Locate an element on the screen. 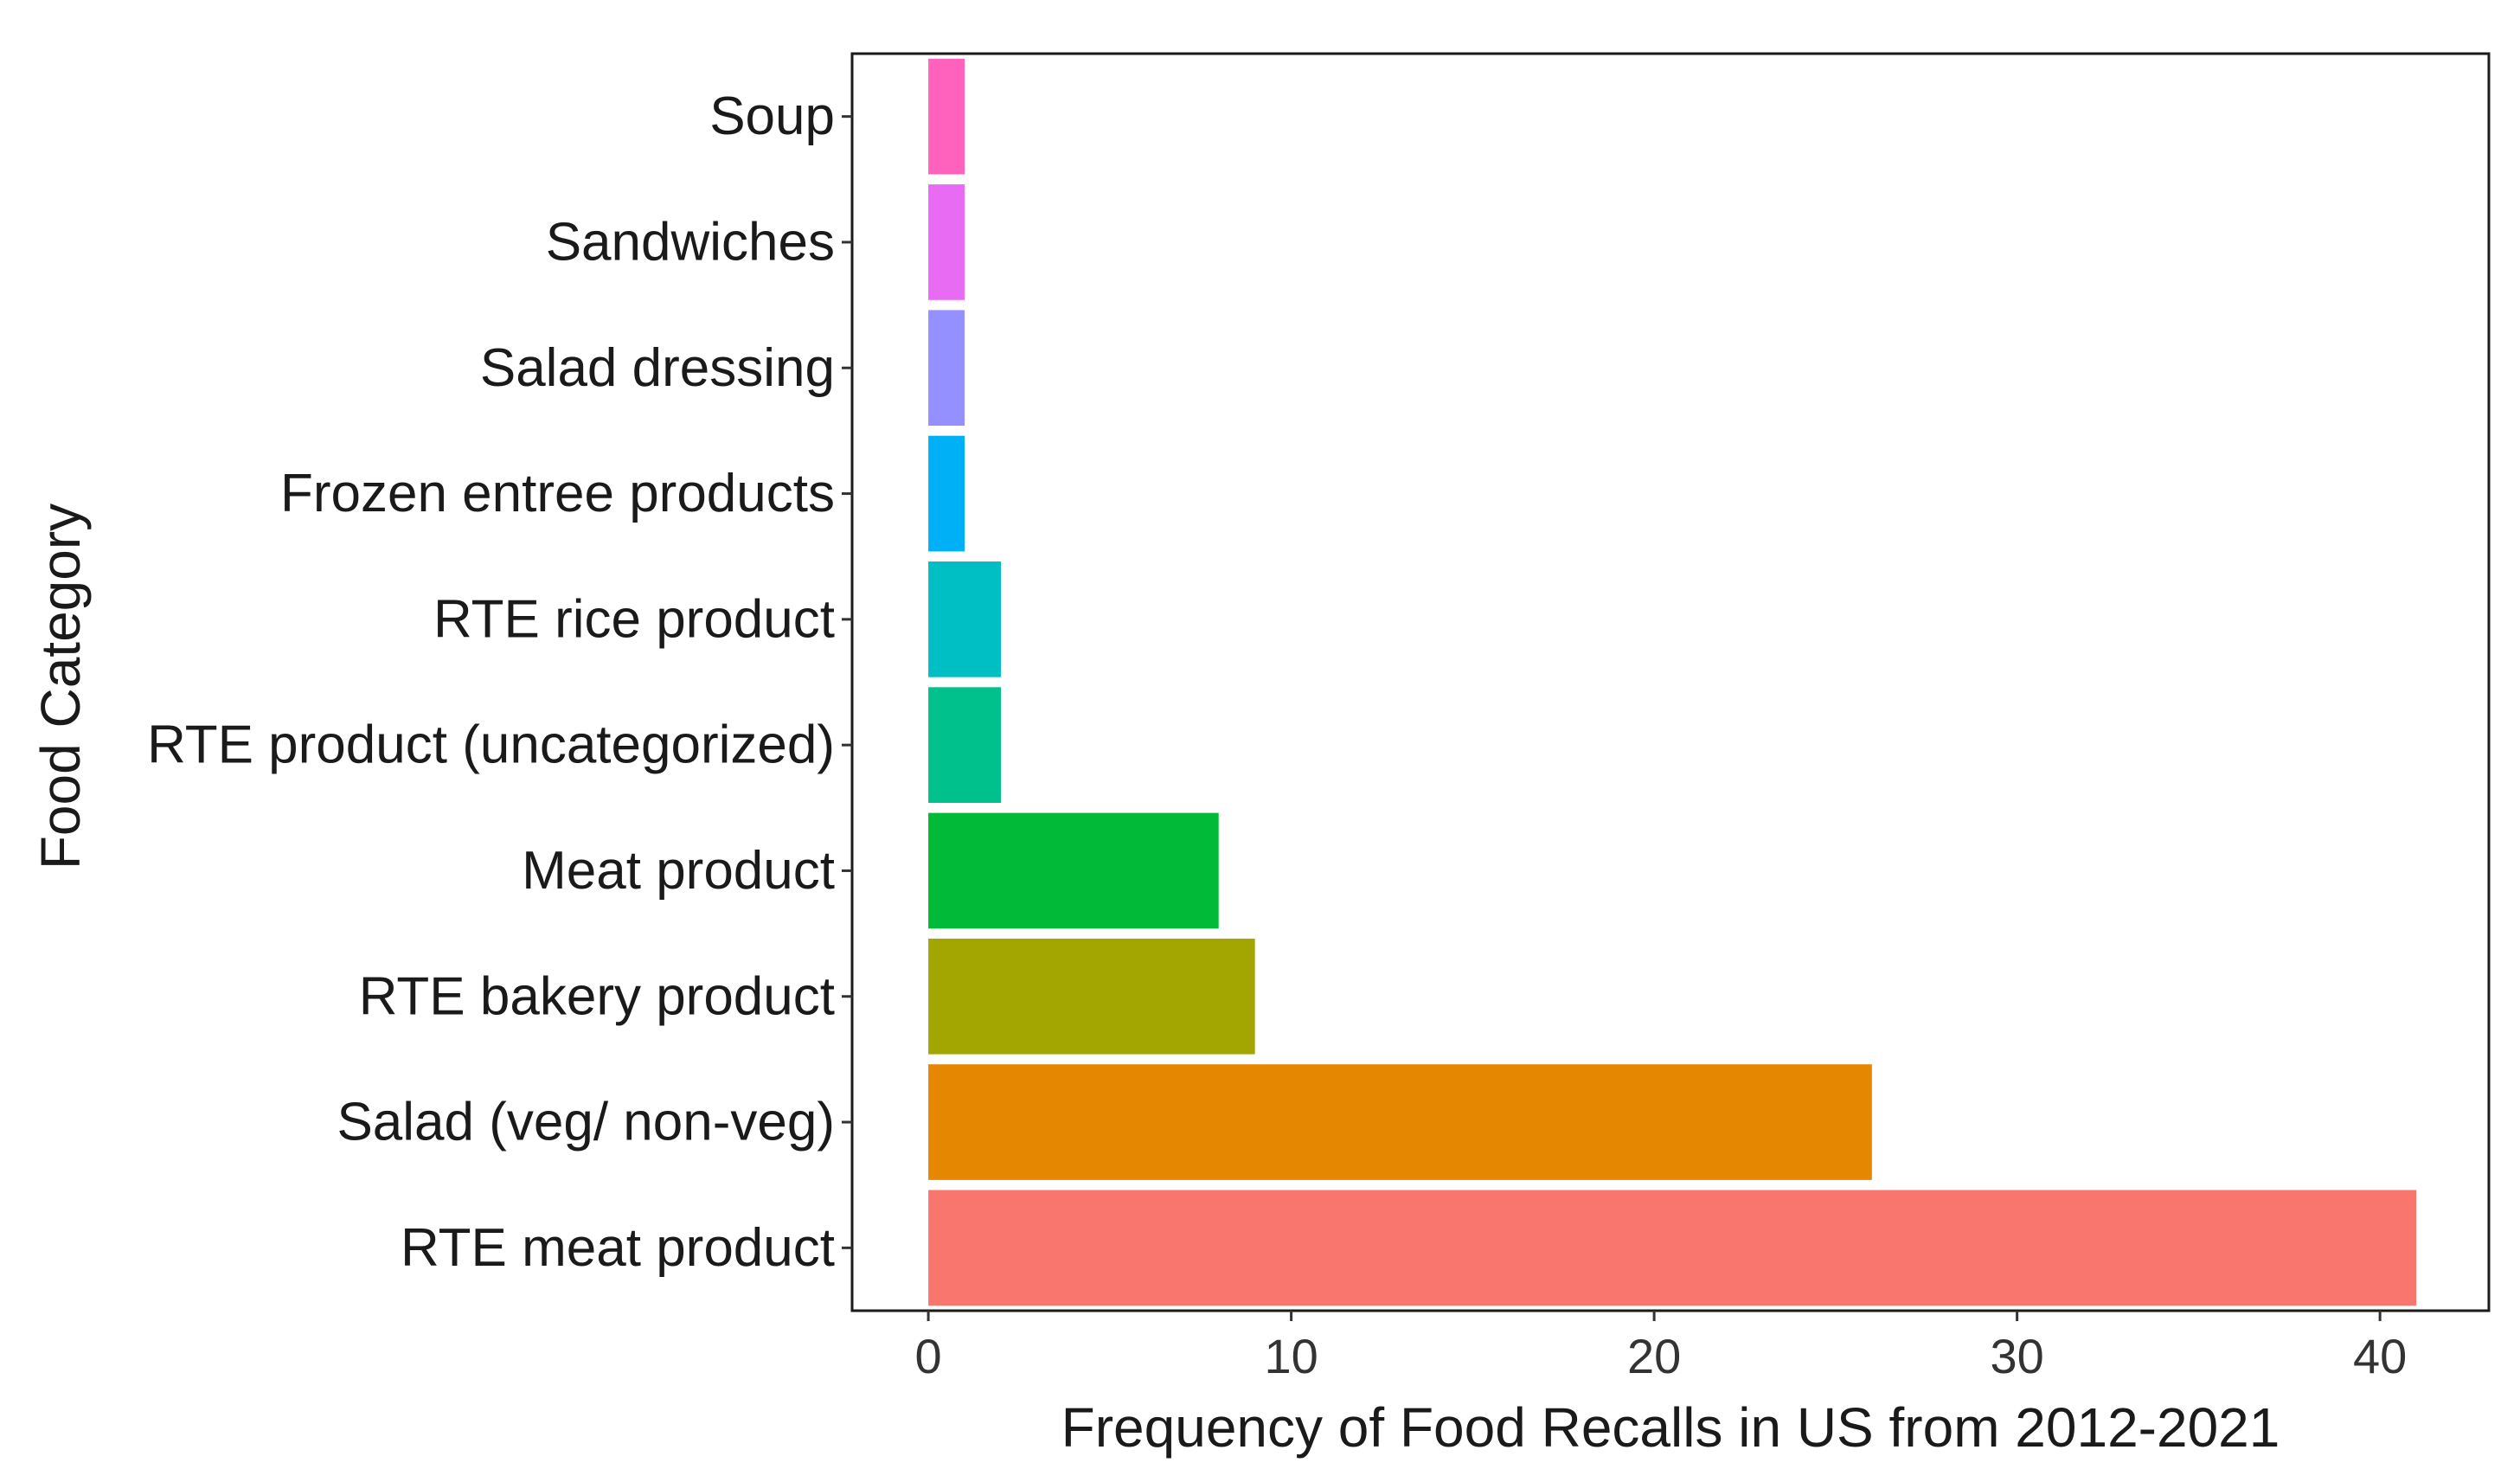 This screenshot has width=2520, height=1482. bar-rte-bakery-product is located at coordinates (1091, 997).